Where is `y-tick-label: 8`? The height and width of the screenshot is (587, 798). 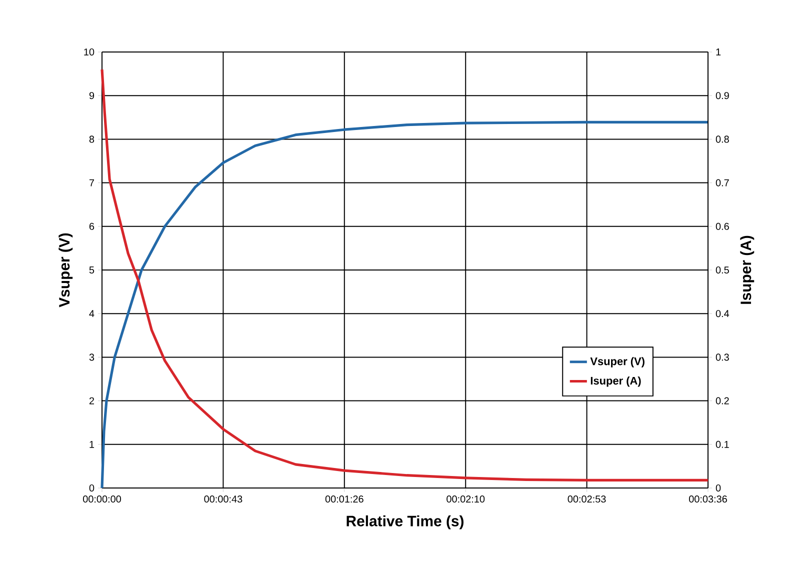
y-tick-label: 8 is located at coordinates (91, 139).